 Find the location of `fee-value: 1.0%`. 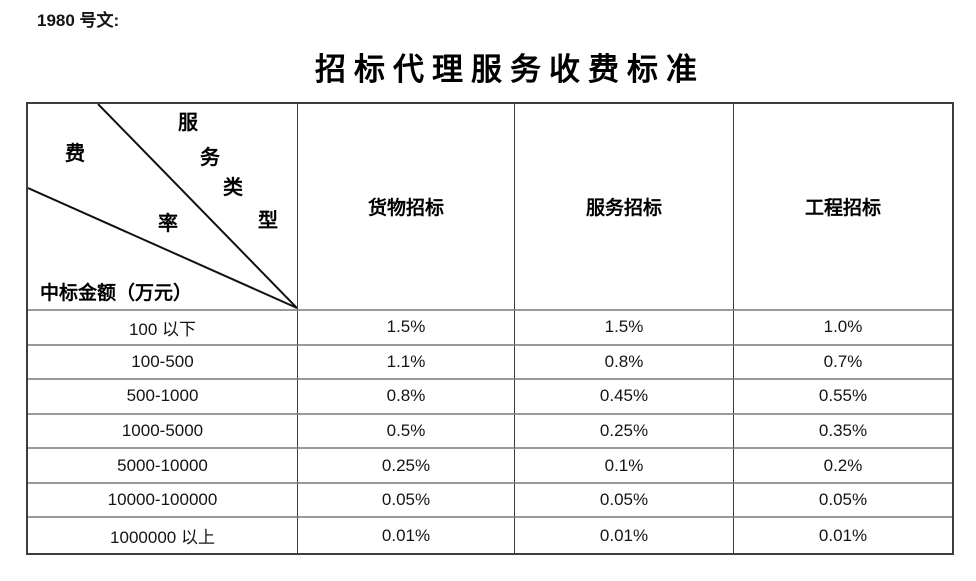

fee-value: 1.0% is located at coordinates (843, 328).